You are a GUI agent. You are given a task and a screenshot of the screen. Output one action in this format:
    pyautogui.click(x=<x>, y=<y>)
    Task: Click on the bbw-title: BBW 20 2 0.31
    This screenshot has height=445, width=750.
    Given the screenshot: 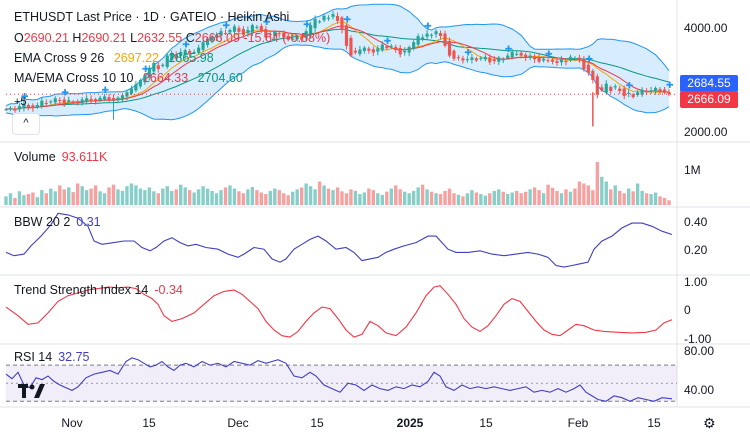 What is the action you would take?
    pyautogui.click(x=57, y=222)
    